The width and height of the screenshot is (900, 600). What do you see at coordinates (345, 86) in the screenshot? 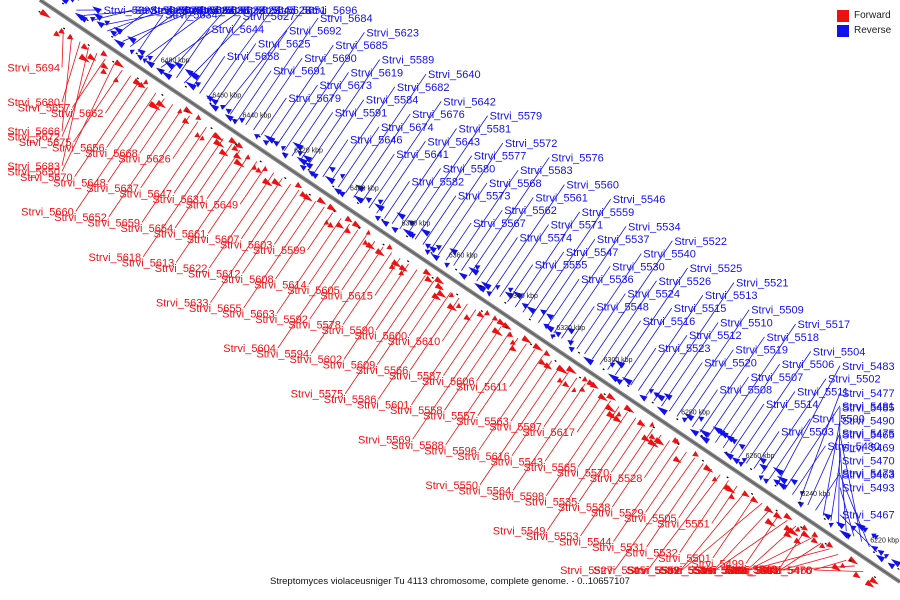
I see `reverse-gene-label: Strvi_5673` at bounding box center [345, 86].